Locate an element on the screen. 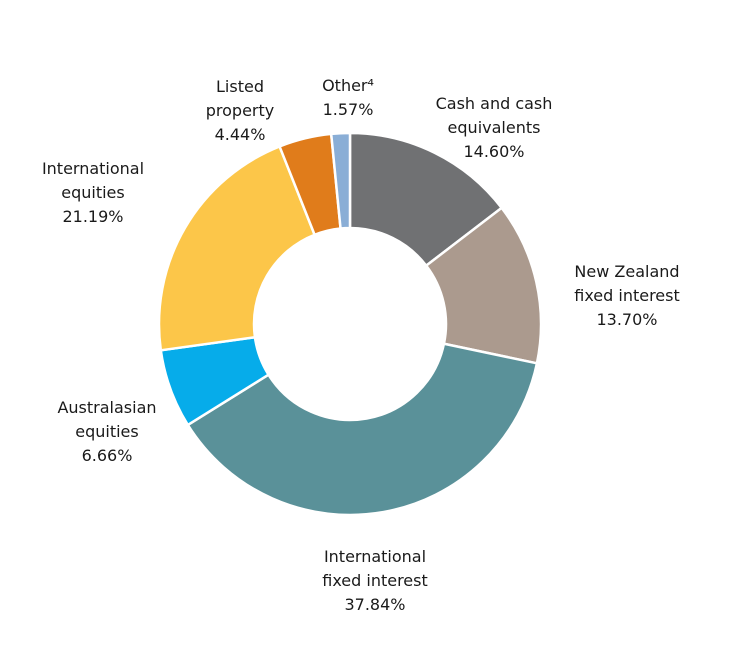  slice-label-name: International equities is located at coordinates (93, 180).